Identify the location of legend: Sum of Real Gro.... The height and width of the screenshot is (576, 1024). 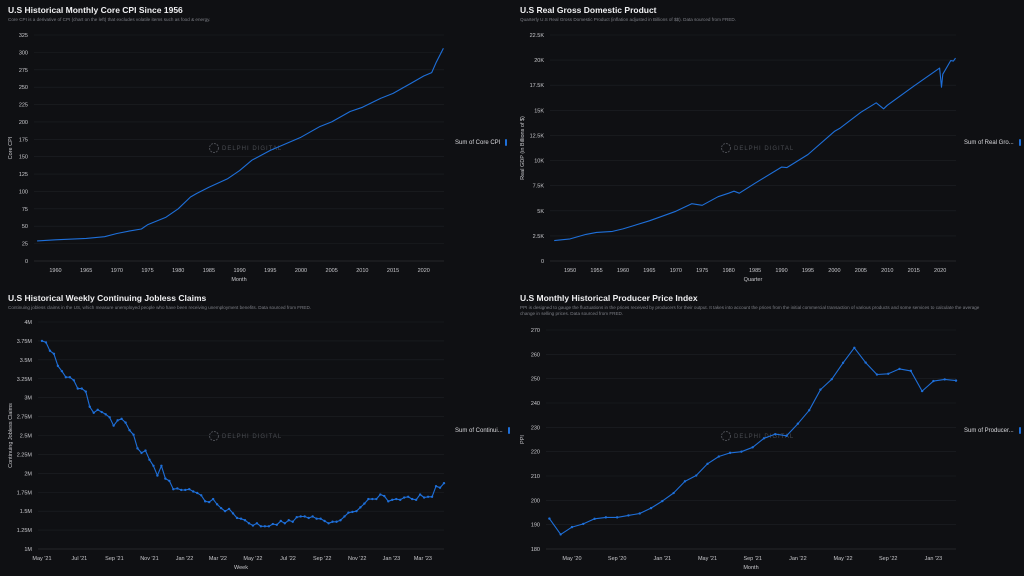
(992, 142).